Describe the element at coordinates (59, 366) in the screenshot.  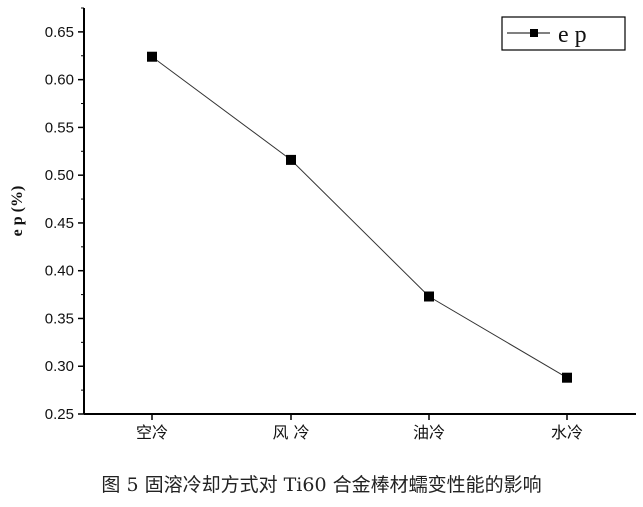
I see `y-tick-label: 0.30` at that location.